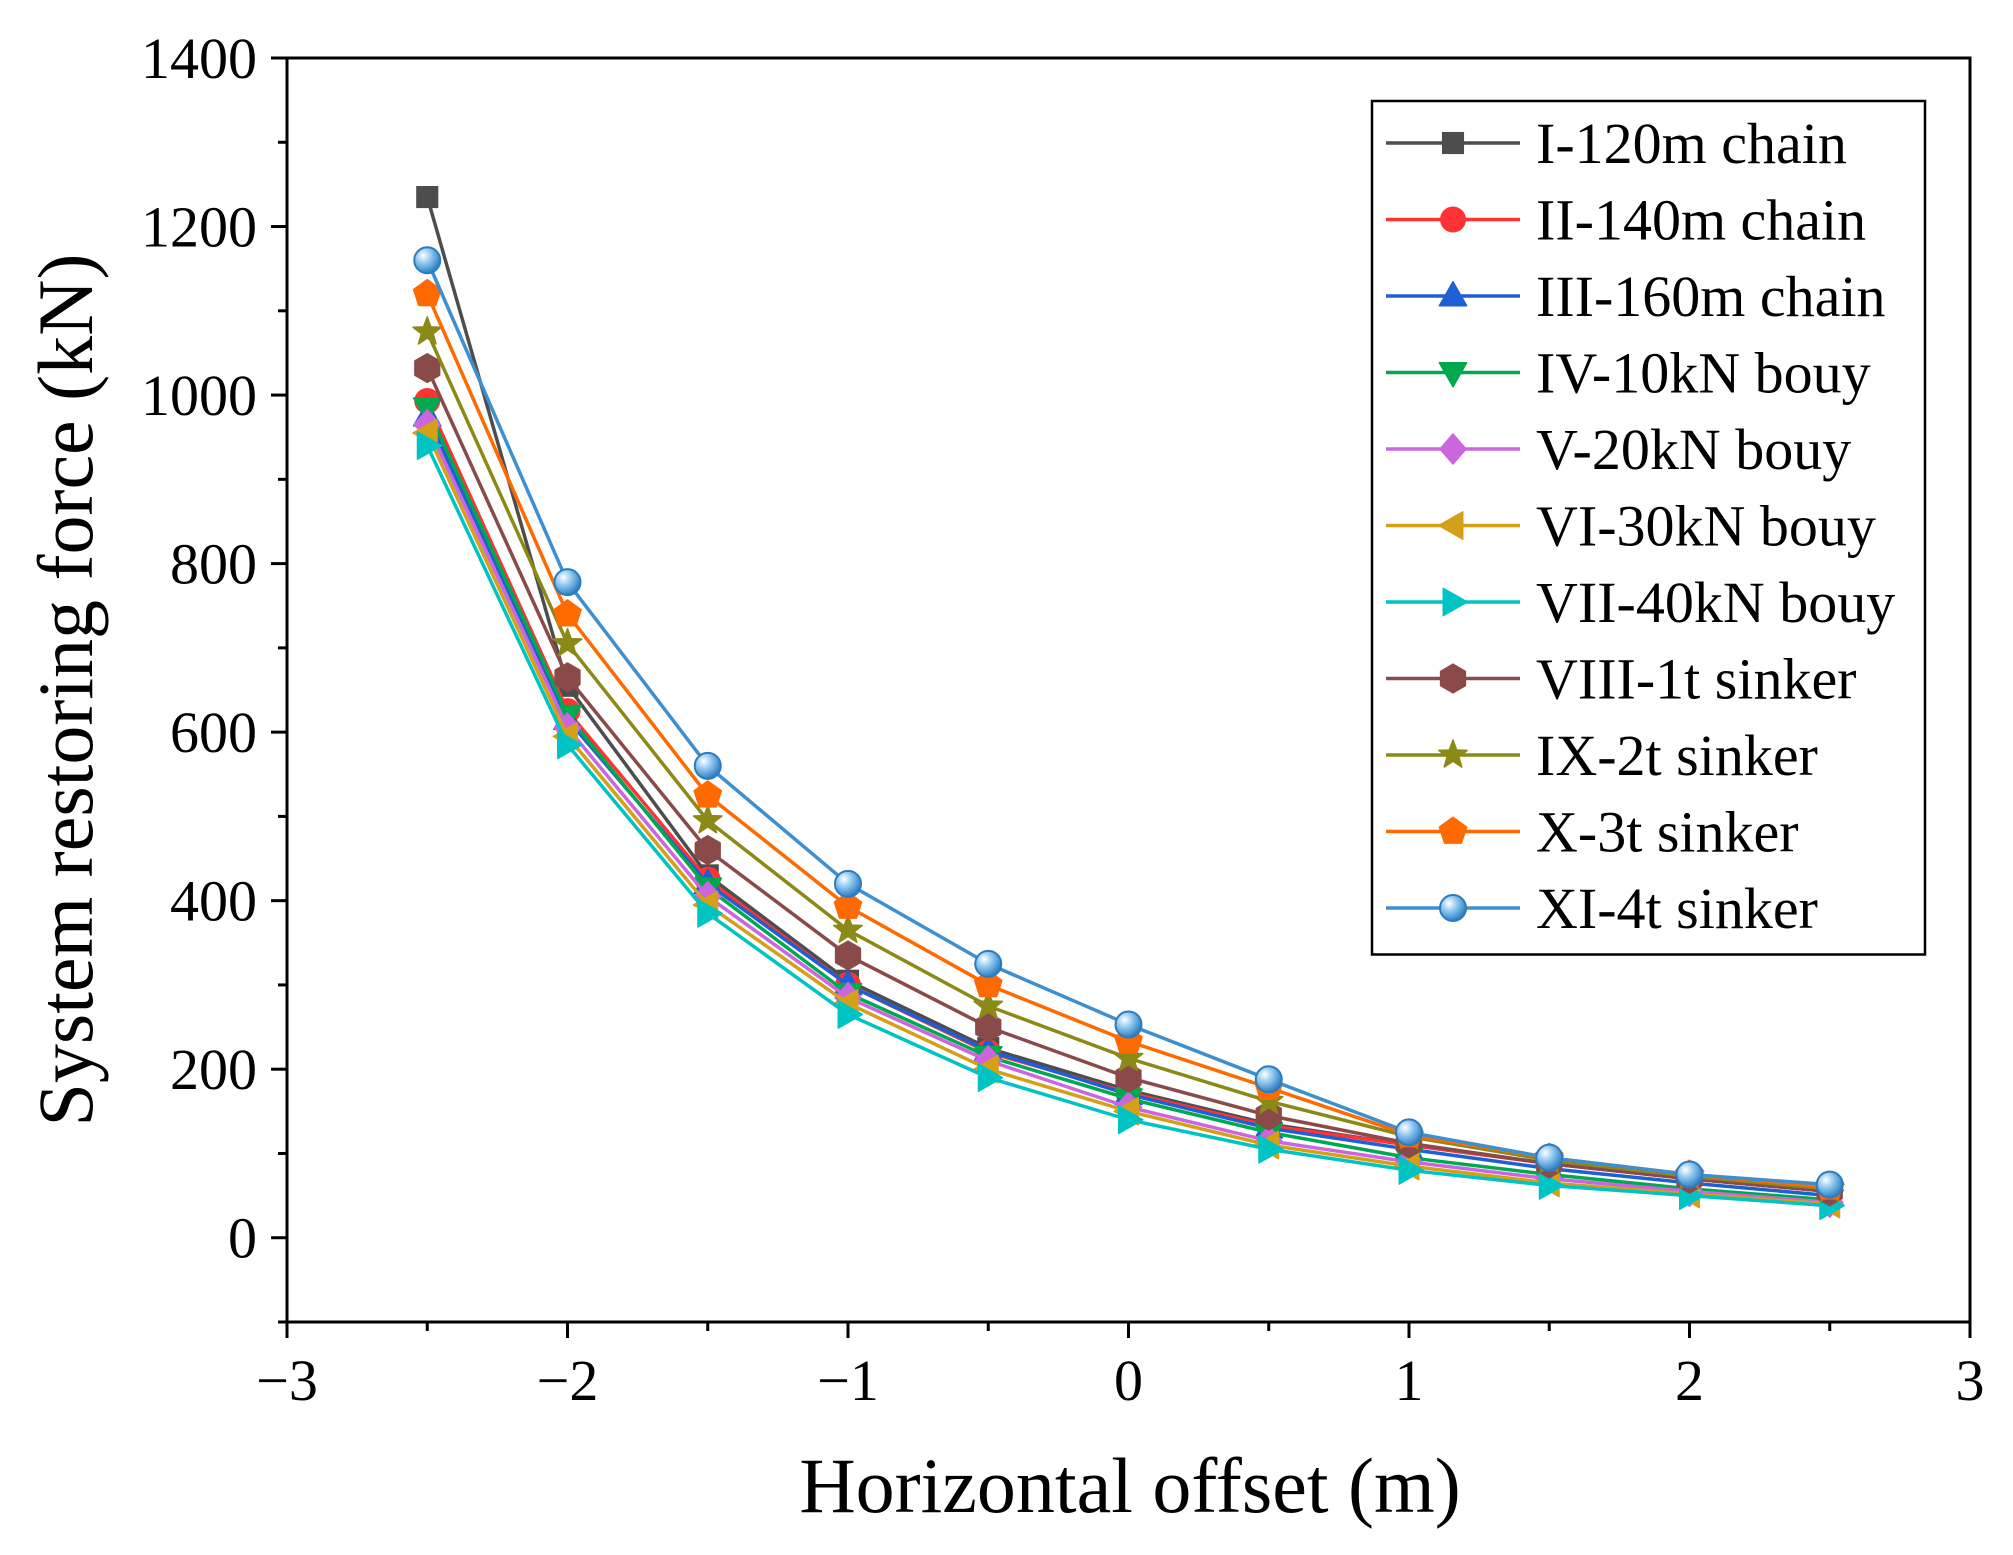 This screenshot has width=2013, height=1555. What do you see at coordinates (199, 58) in the screenshot?
I see `y-tick-label: 1400` at bounding box center [199, 58].